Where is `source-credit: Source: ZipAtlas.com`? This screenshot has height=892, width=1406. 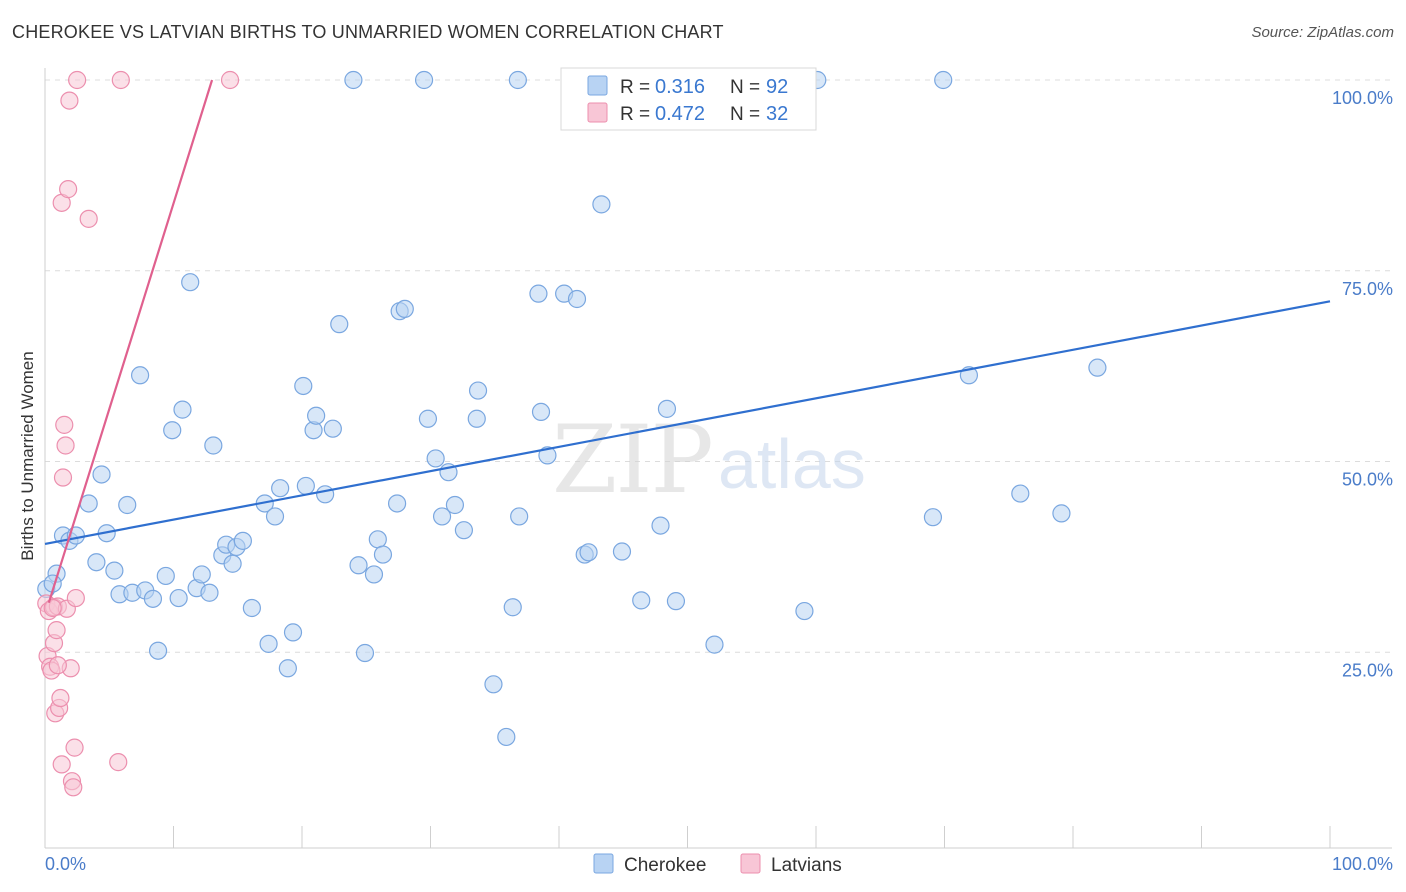
source-credit: Source: ZipAtlas.com is located at coordinates (1322, 32).